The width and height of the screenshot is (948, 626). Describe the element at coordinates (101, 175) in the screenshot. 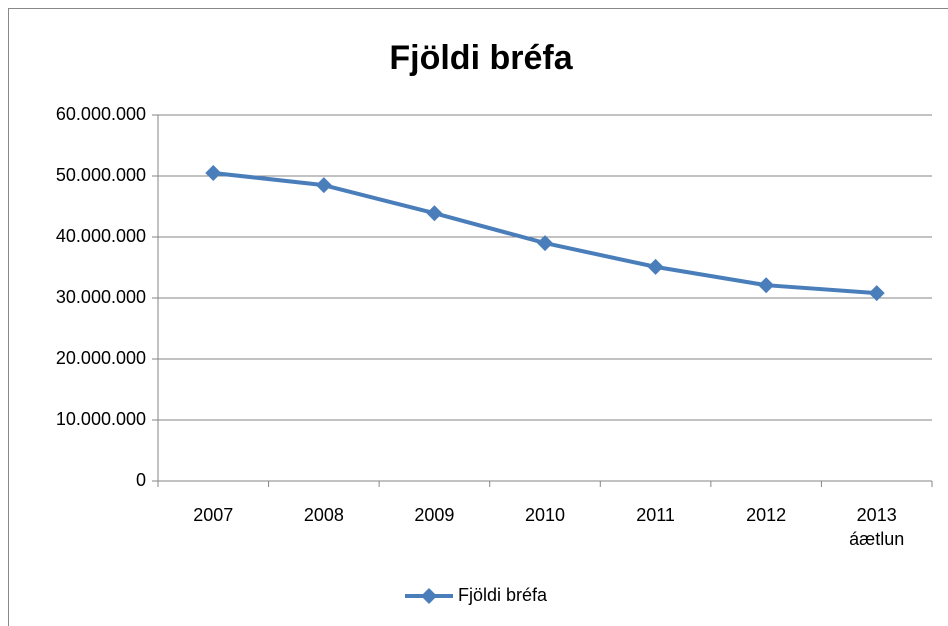

I see `y-tick-label: 50.000.000` at that location.